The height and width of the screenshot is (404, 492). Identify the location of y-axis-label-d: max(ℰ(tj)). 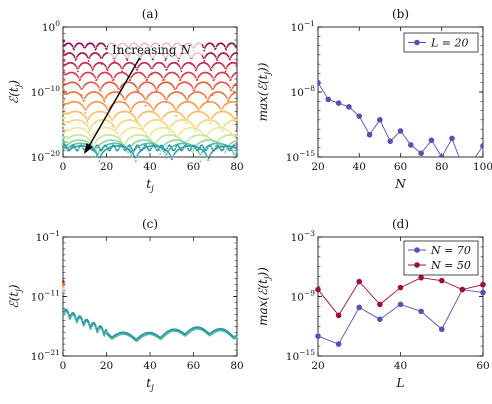
(264, 296).